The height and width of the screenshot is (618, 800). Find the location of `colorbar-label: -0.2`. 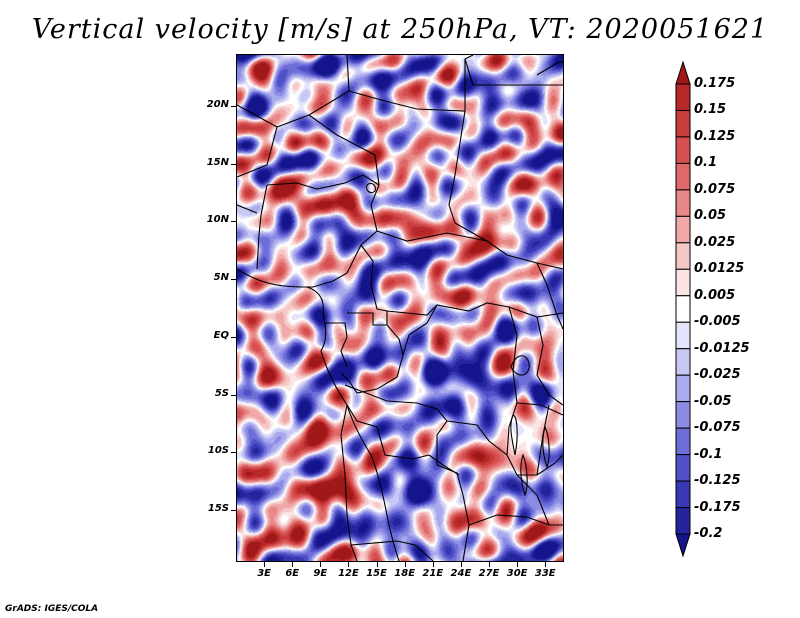

colorbar-label: -0.2 is located at coordinates (708, 533).